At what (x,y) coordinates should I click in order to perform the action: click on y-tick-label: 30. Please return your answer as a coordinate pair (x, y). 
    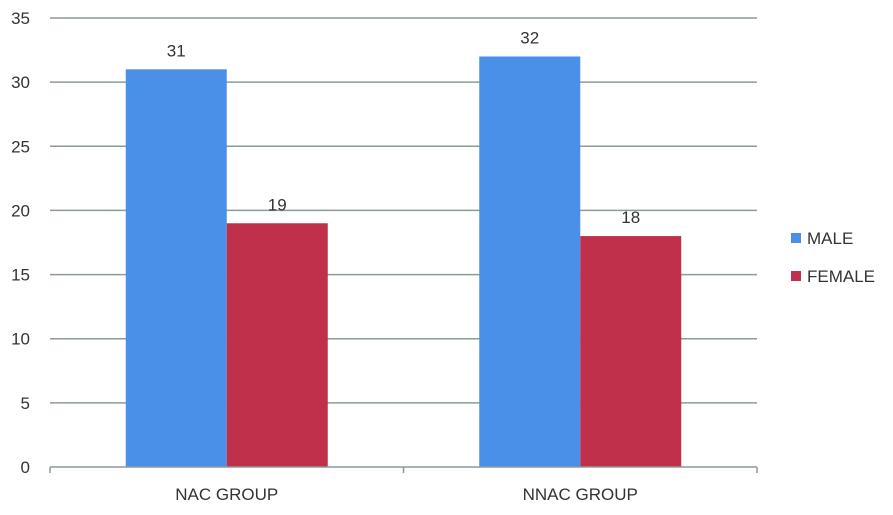
    Looking at the image, I should click on (20, 82).